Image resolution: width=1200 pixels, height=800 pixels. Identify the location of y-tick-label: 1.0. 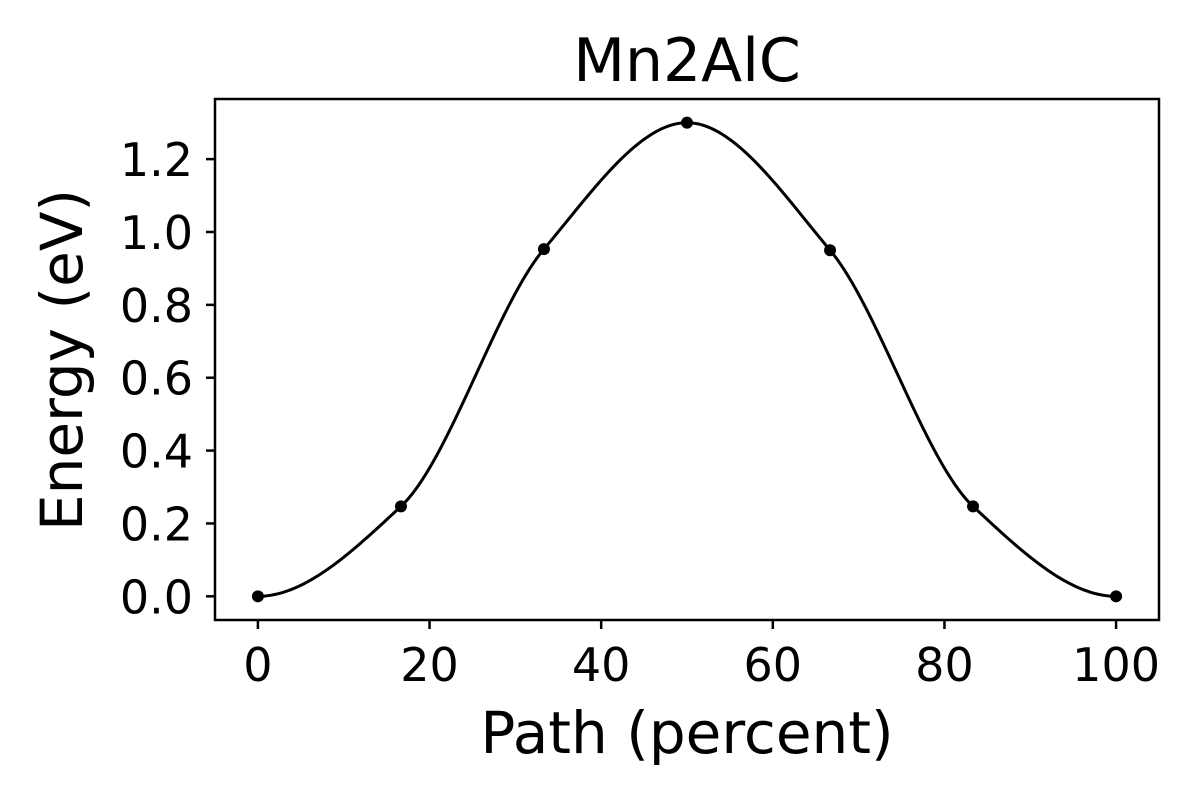
(156, 233).